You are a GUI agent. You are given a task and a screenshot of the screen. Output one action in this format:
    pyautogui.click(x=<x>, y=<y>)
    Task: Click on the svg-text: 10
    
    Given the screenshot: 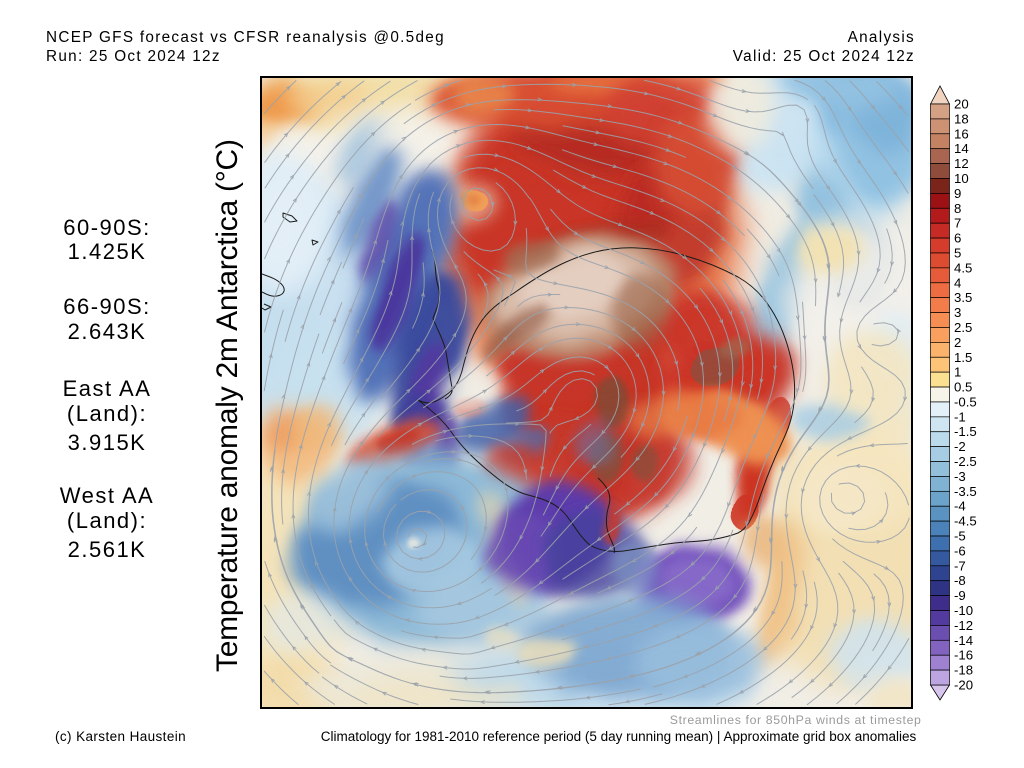 What is the action you would take?
    pyautogui.click(x=961, y=178)
    